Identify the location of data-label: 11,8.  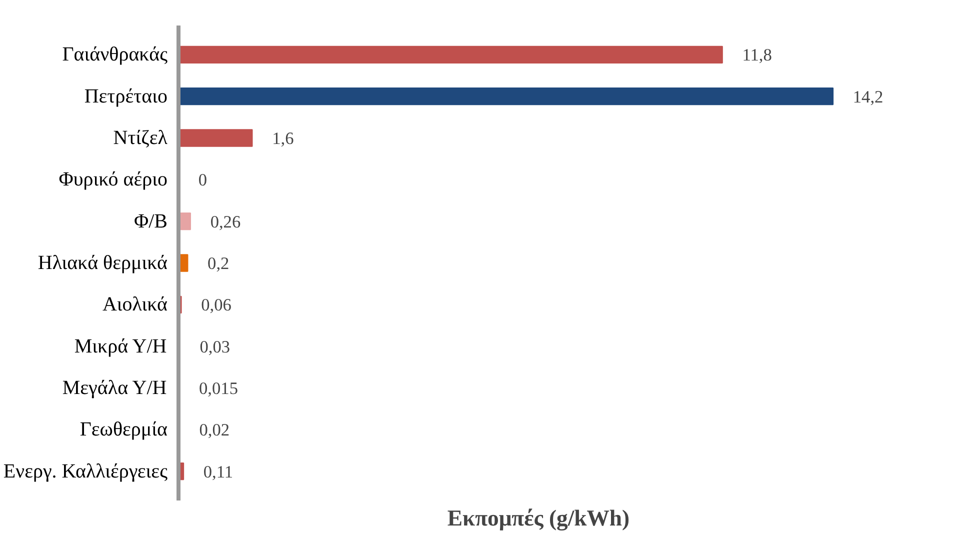
(757, 55).